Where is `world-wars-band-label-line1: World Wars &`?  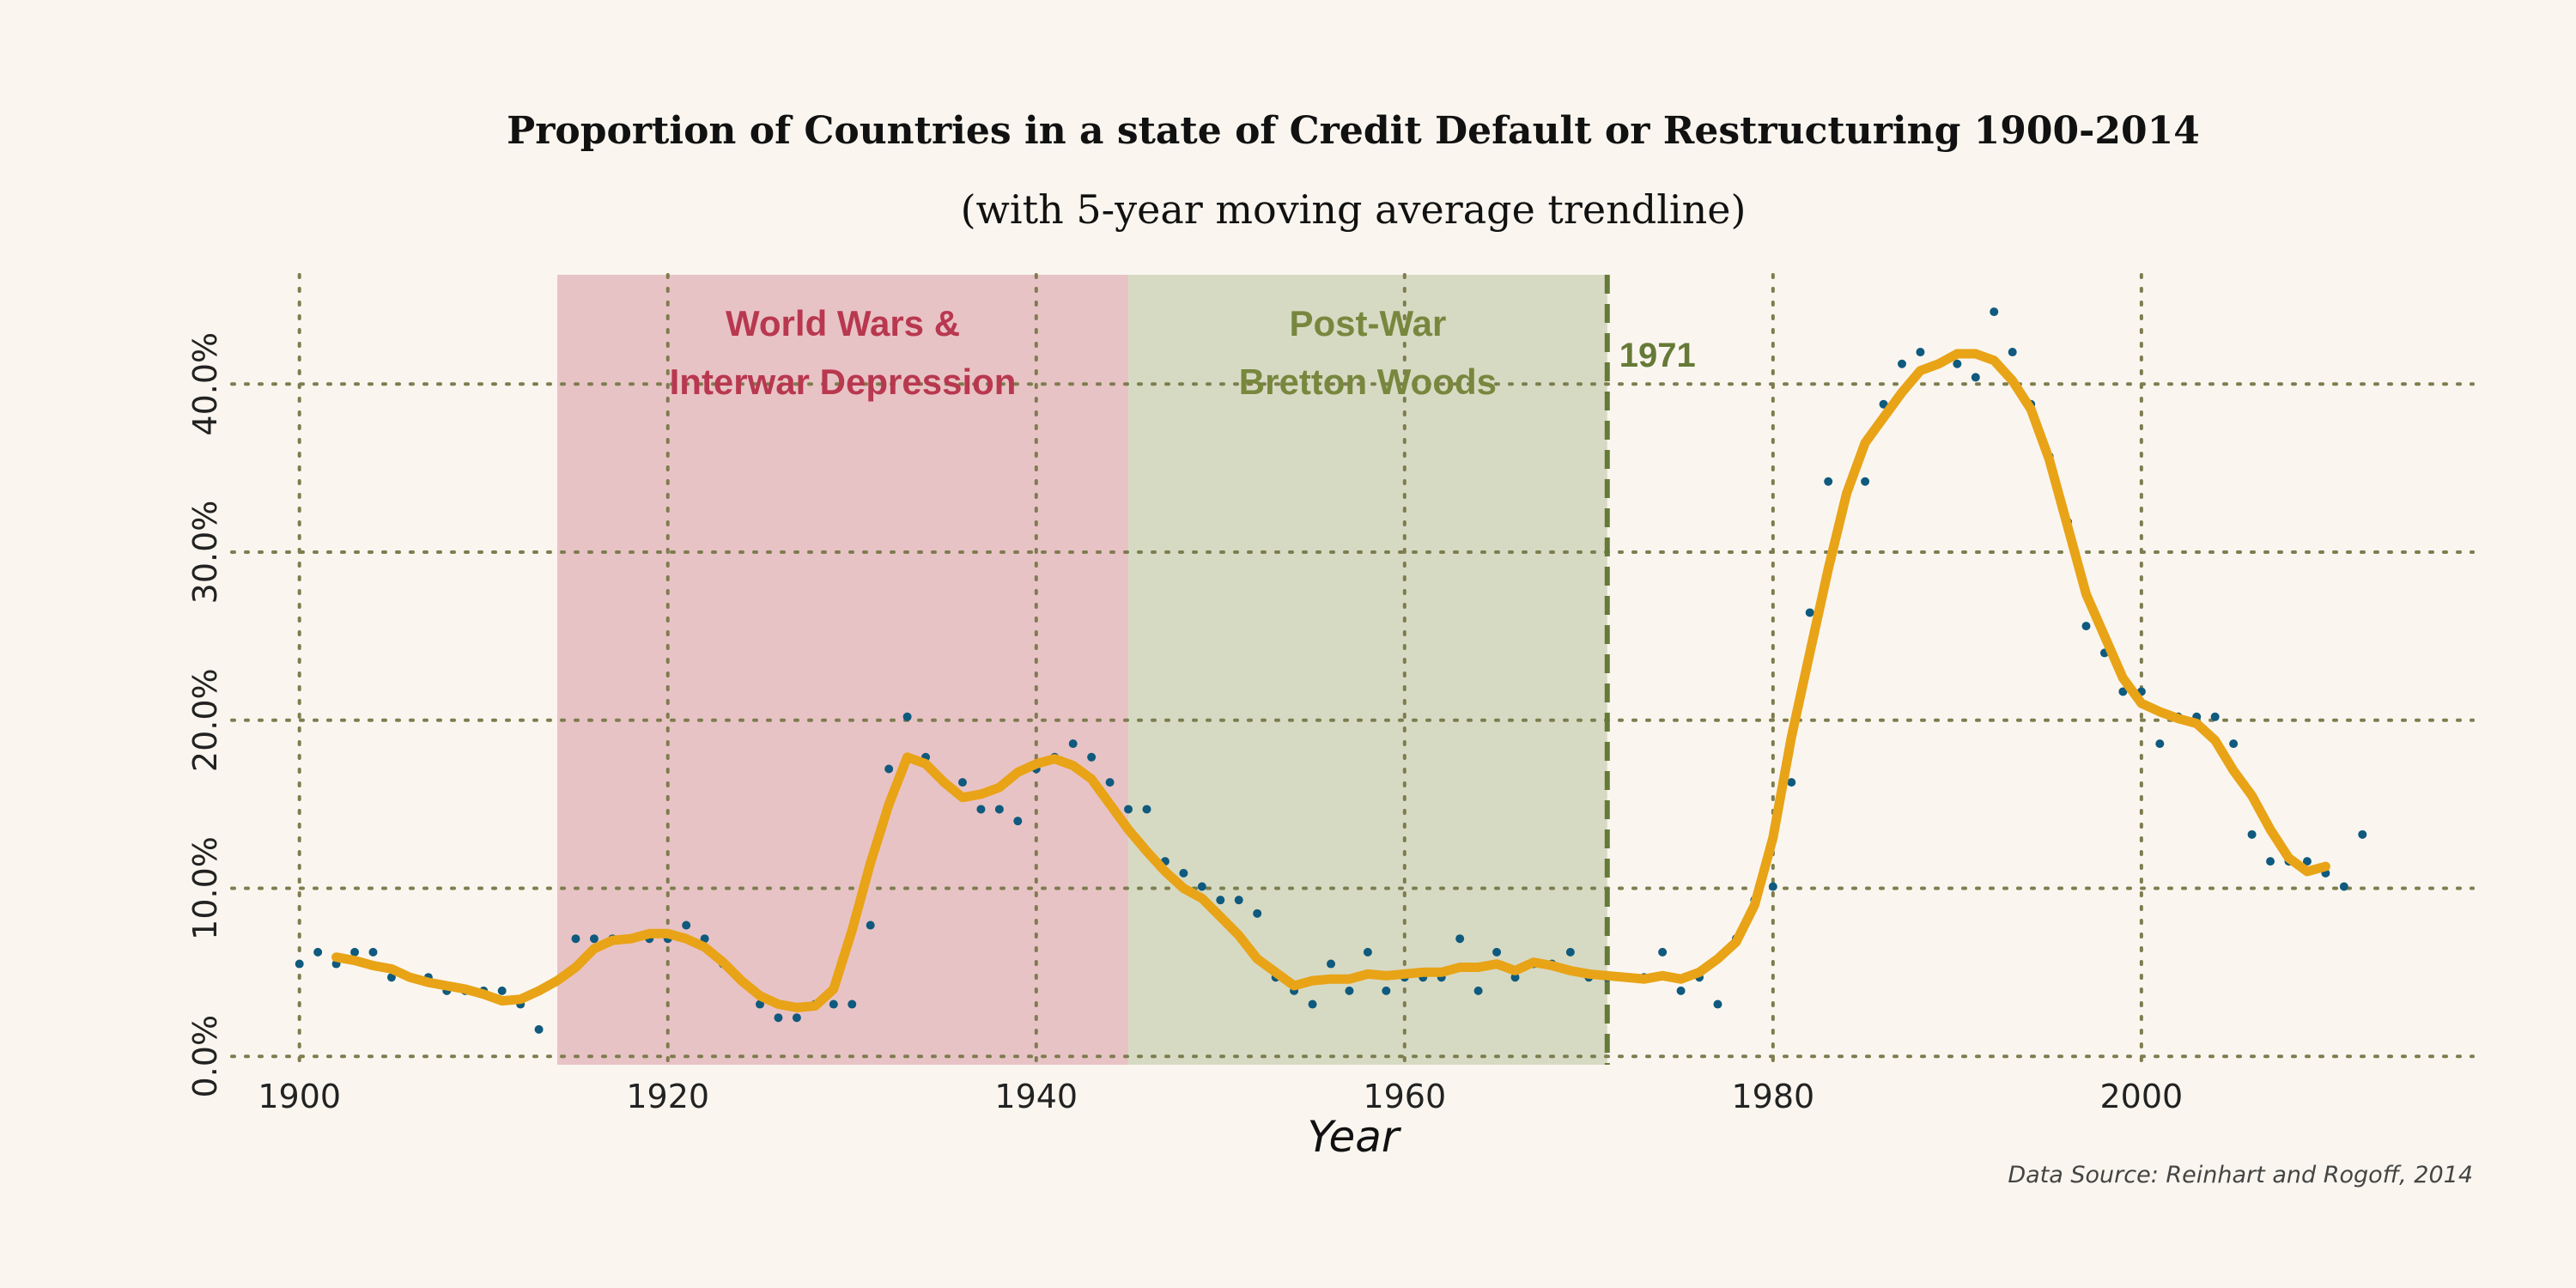
world-wars-band-label-line1: World Wars & is located at coordinates (843, 323).